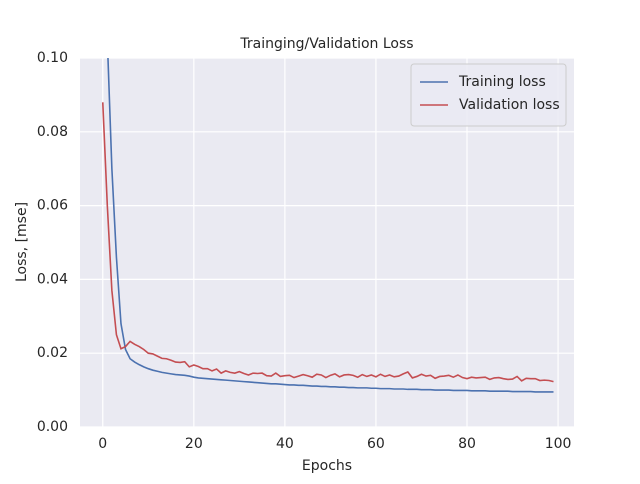 Image resolution: width=640 pixels, height=484 pixels. What do you see at coordinates (52, 427) in the screenshot?
I see `y-tick-label: 0.00` at bounding box center [52, 427].